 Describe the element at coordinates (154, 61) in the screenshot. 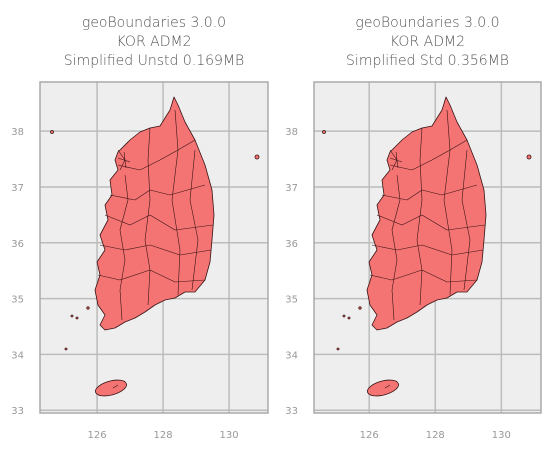

I see `chart-title: Simplified Unstd 0.169MB` at that location.